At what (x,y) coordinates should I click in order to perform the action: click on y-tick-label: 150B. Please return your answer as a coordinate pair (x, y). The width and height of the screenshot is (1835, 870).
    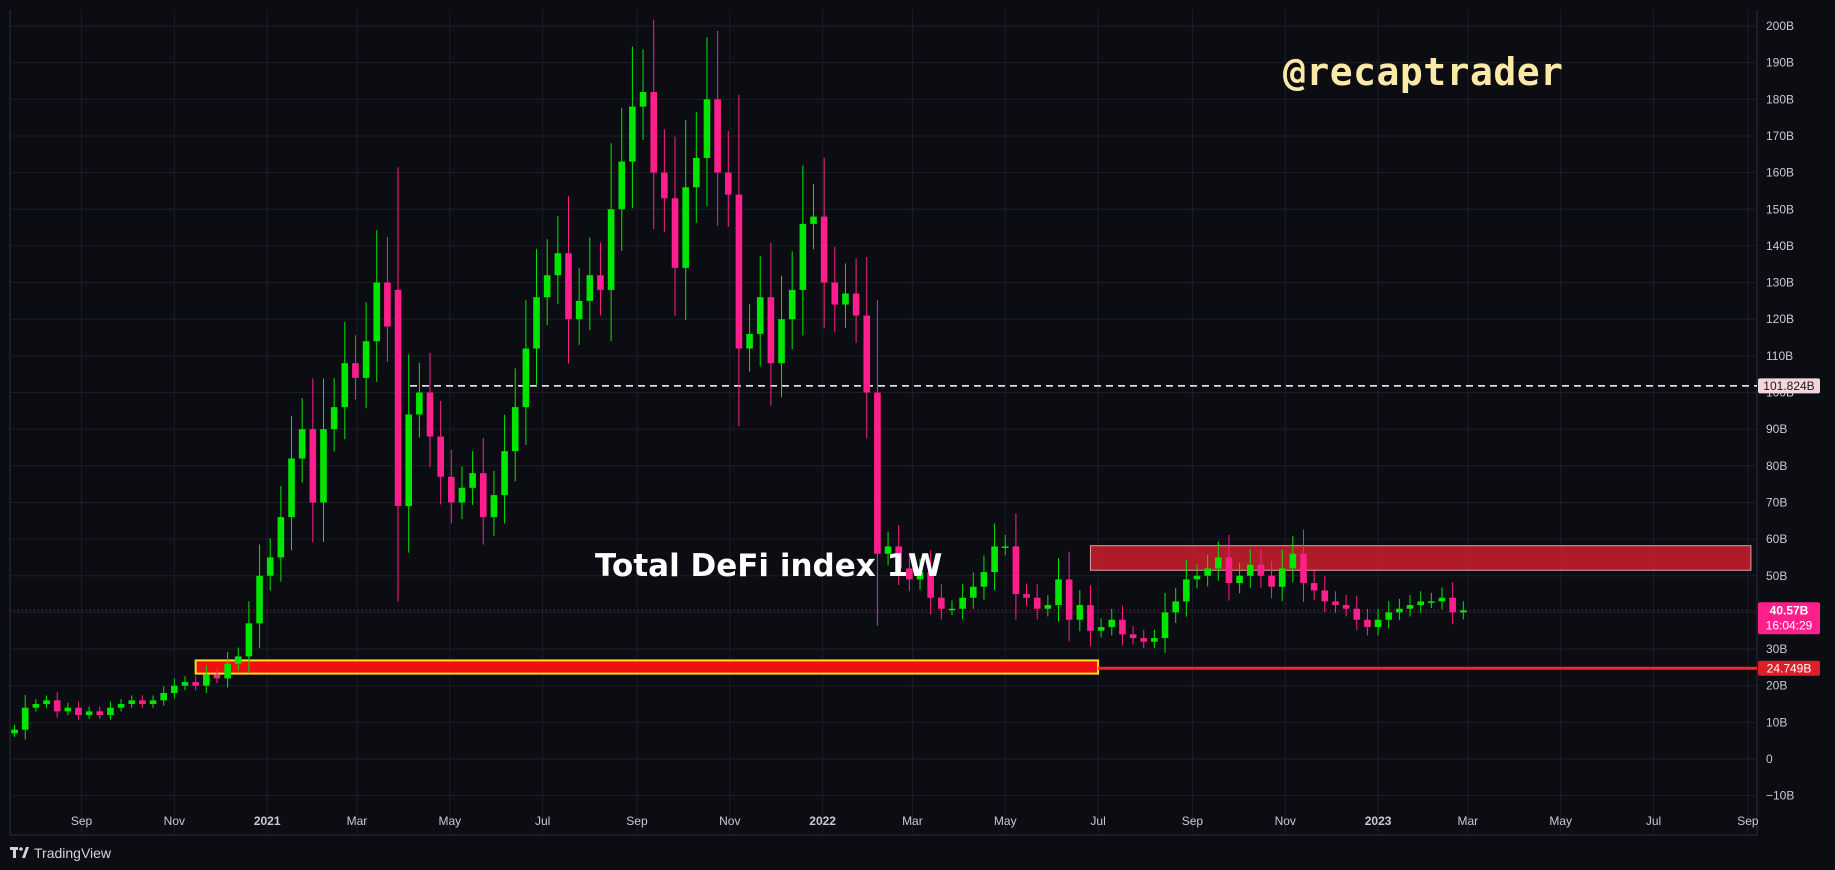
    Looking at the image, I should click on (1780, 209).